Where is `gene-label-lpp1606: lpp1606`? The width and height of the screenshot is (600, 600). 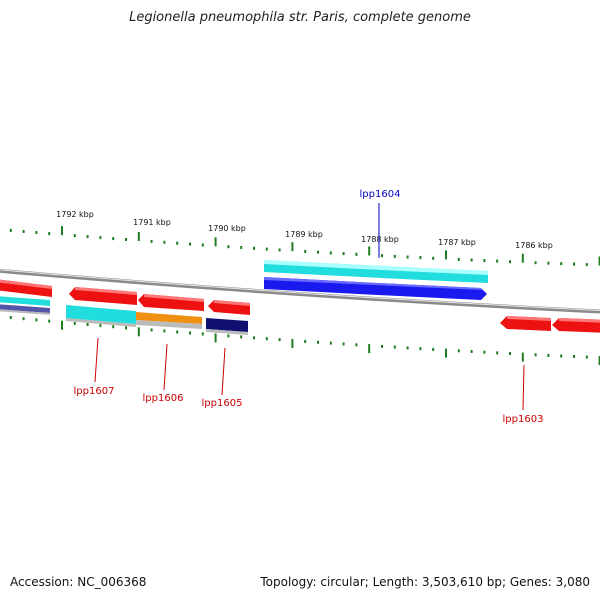 gene-label-lpp1606: lpp1606 is located at coordinates (163, 398).